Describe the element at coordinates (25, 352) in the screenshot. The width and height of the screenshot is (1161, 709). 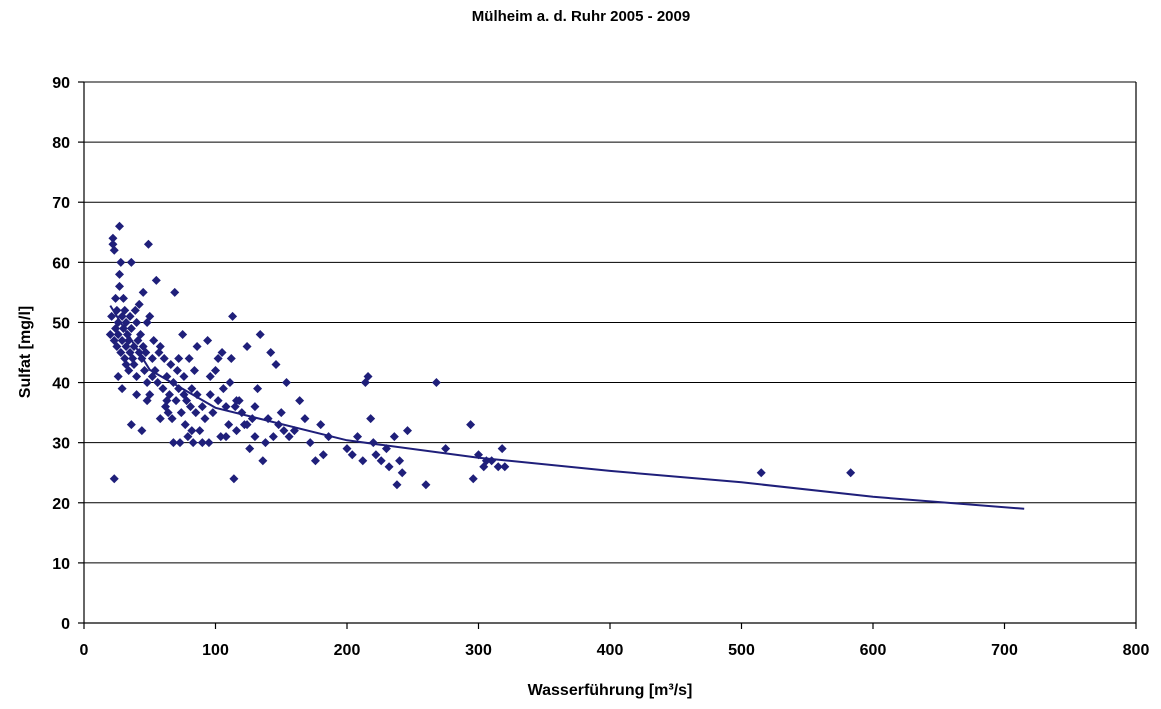
I see `y-axis-title: Sulfat [mg/l]` at that location.